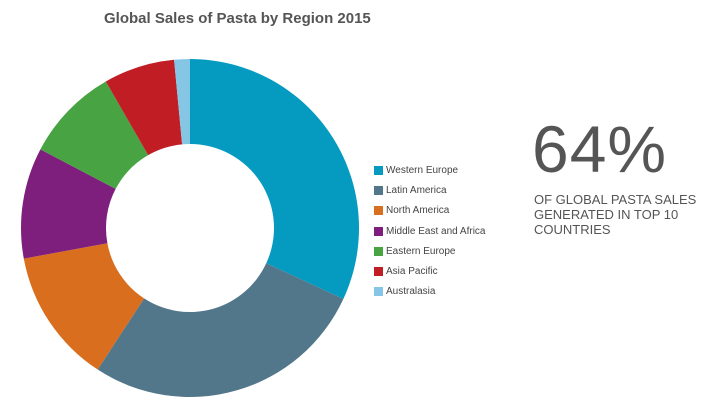 Image resolution: width=722 pixels, height=409 pixels. Describe the element at coordinates (418, 211) in the screenshot. I see `legend-label: North America` at that location.